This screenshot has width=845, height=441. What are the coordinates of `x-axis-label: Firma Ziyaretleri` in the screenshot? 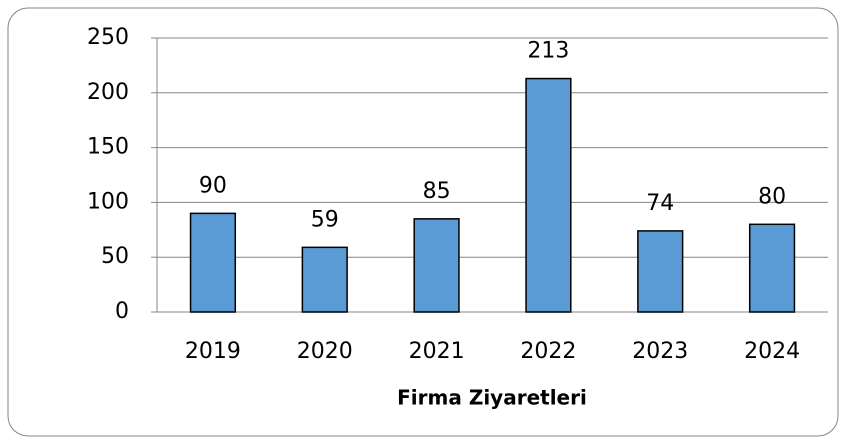 It's located at (492, 398).